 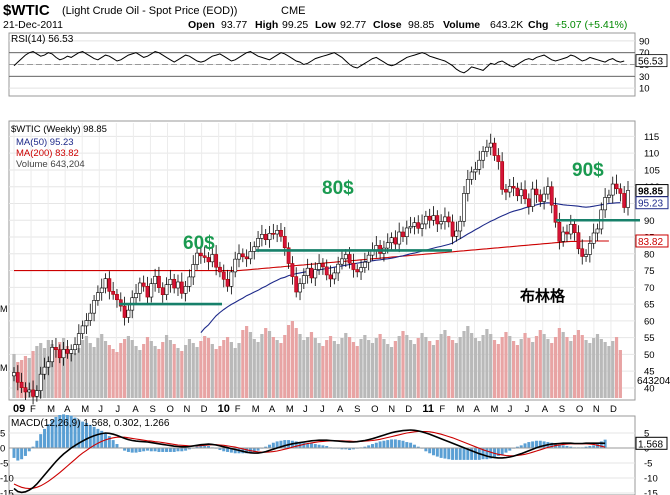 I want to click on rsi-tick-label: 70, so click(x=644, y=53).